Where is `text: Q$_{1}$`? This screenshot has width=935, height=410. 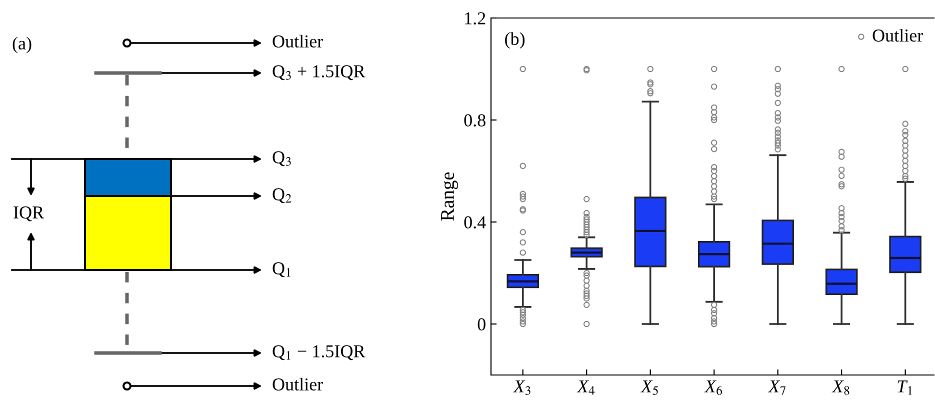
text: Q$_{1}$ is located at coordinates (281, 270).